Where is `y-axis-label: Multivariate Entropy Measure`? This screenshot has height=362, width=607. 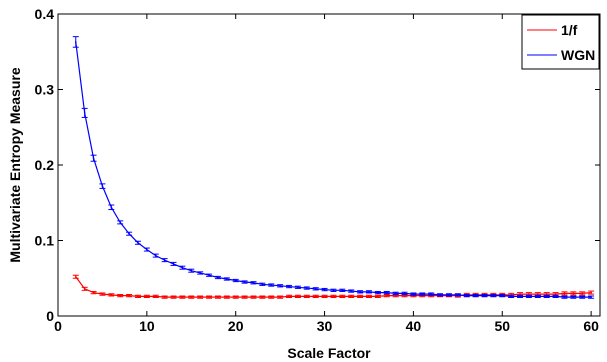
y-axis-label: Multivariate Entropy Measure is located at coordinates (15, 164).